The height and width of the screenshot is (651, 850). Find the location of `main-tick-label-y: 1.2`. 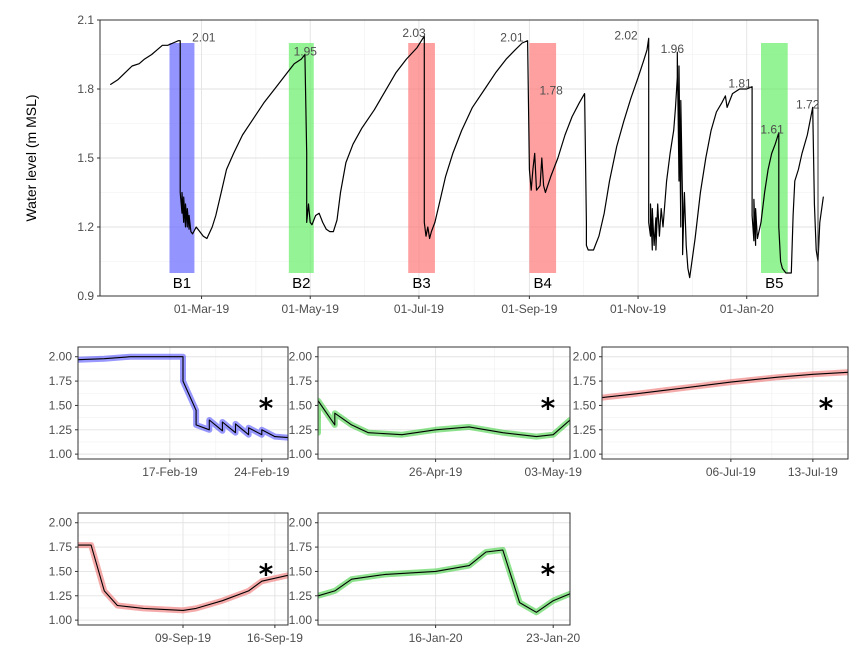

main-tick-label-y: 1.2 is located at coordinates (85, 227).